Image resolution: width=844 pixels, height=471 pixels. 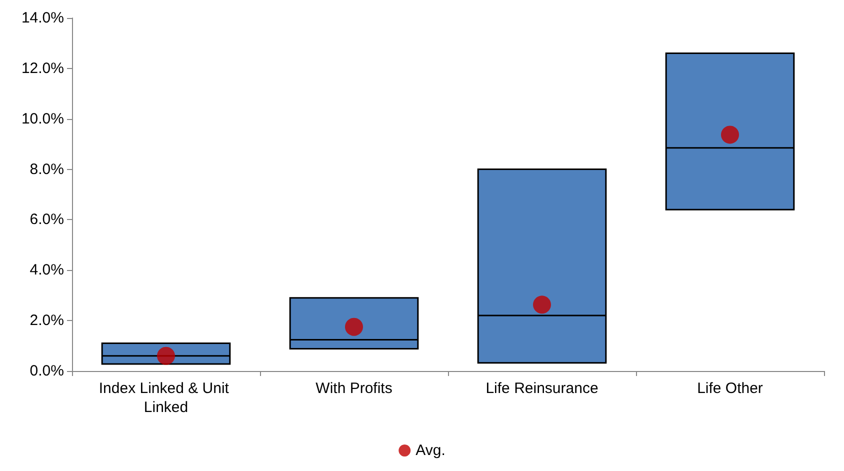 What do you see at coordinates (47, 321) in the screenshot?
I see `y-tick-label: 2.0%` at bounding box center [47, 321].